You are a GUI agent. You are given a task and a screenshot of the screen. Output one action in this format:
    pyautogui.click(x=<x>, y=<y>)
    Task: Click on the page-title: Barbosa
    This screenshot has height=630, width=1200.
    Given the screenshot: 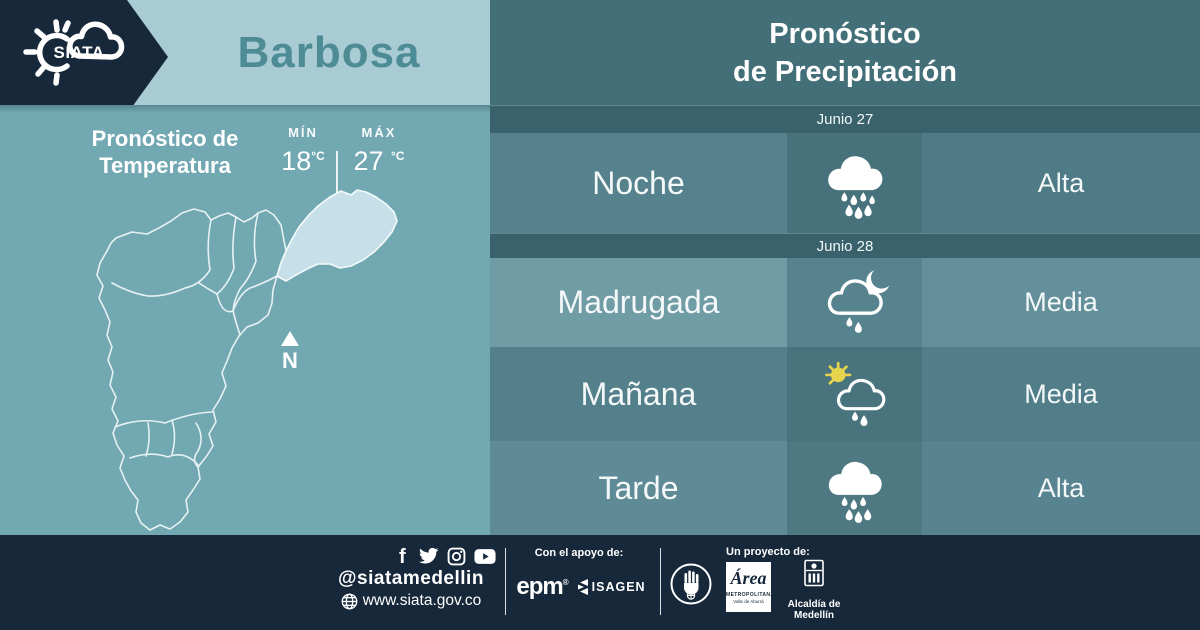 What is the action you would take?
    pyautogui.click(x=329, y=52)
    